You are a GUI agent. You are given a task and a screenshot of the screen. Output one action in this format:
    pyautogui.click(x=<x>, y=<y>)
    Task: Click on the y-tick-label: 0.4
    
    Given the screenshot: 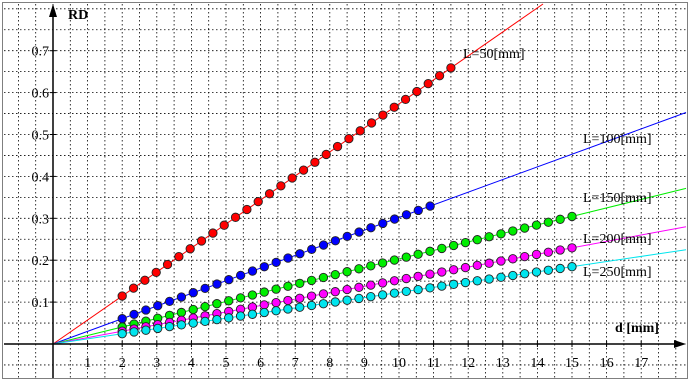 What is the action you would take?
    pyautogui.click(x=41, y=177)
    